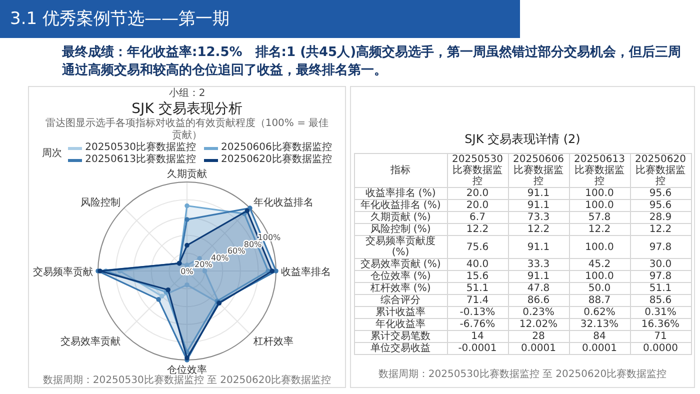 Image resolution: width=700 pixels, height=394 pixels. I want to click on chart-title: SJK 交易表现详情 (2), so click(522, 139).